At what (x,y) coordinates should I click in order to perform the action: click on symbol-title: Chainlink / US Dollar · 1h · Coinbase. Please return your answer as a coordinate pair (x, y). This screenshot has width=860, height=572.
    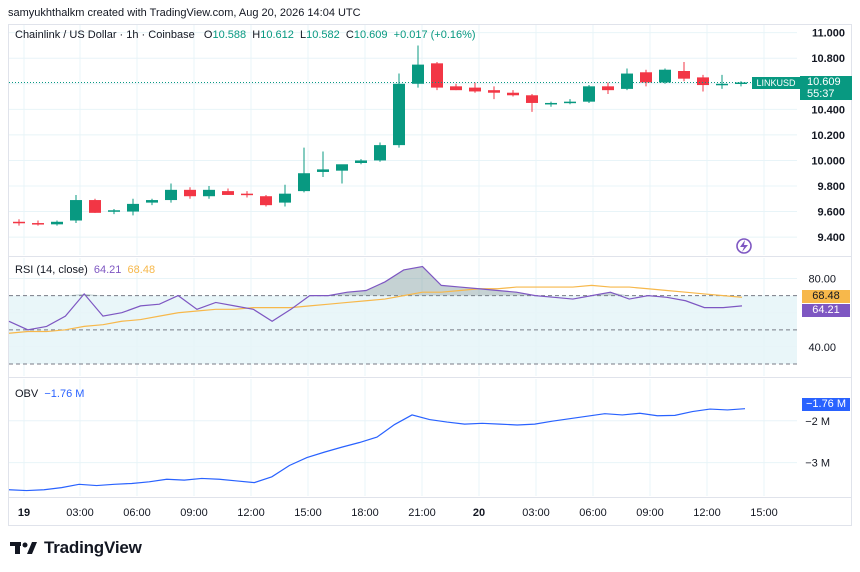
    Looking at the image, I should click on (105, 35).